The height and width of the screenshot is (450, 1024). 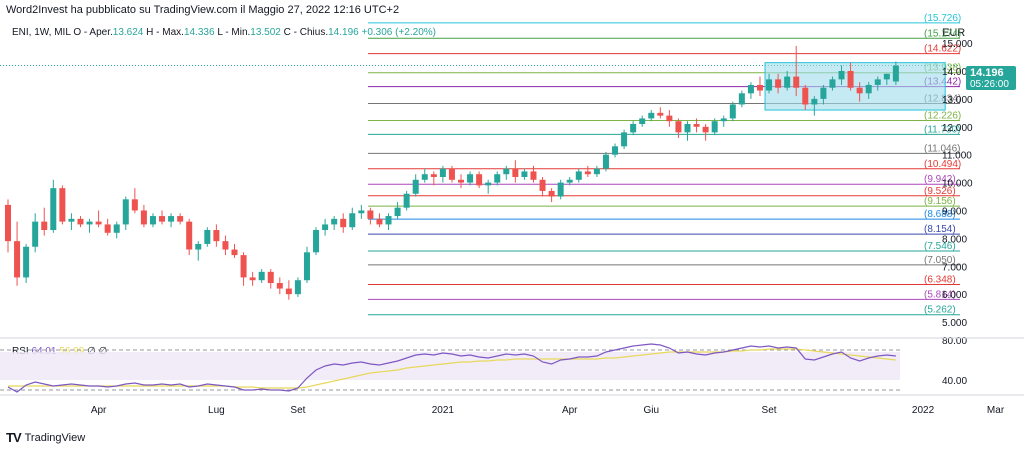 What do you see at coordinates (234, 32) in the screenshot?
I see `low-label: L - Min.` at bounding box center [234, 32].